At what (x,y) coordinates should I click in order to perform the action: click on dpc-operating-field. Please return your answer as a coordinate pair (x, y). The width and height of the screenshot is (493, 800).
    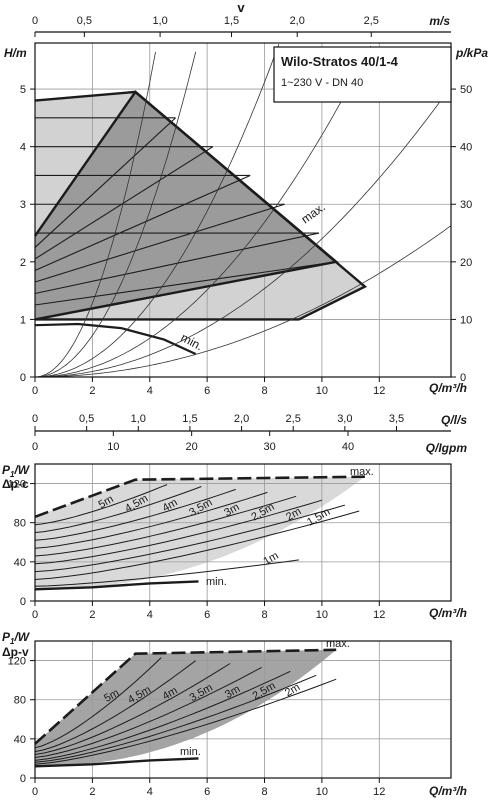
    Looking at the image, I should click on (200, 533).